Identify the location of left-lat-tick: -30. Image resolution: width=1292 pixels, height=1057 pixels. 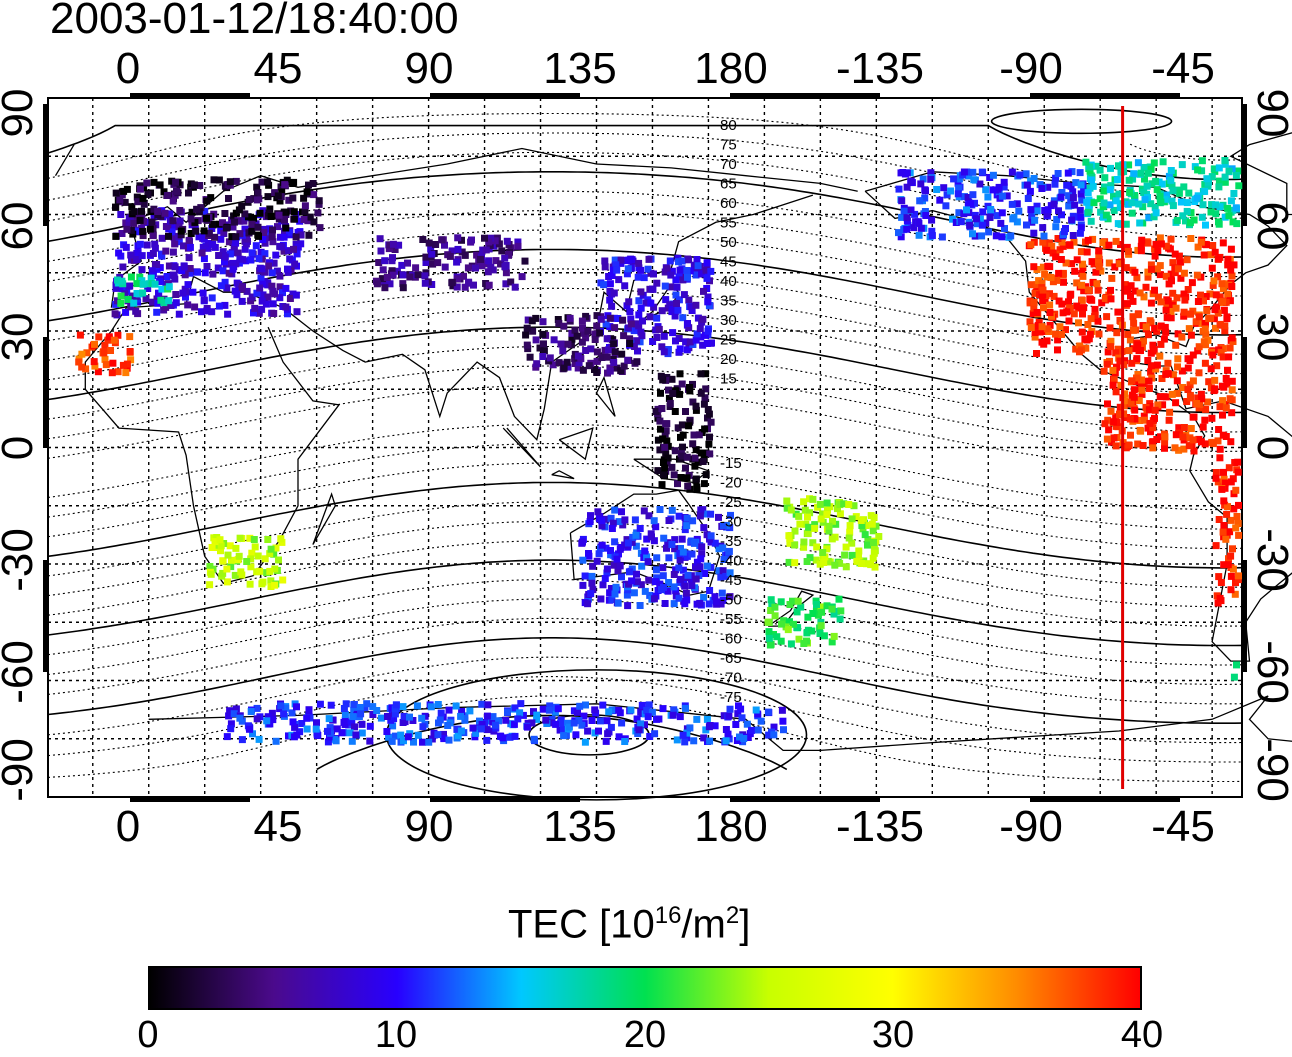
(21, 560).